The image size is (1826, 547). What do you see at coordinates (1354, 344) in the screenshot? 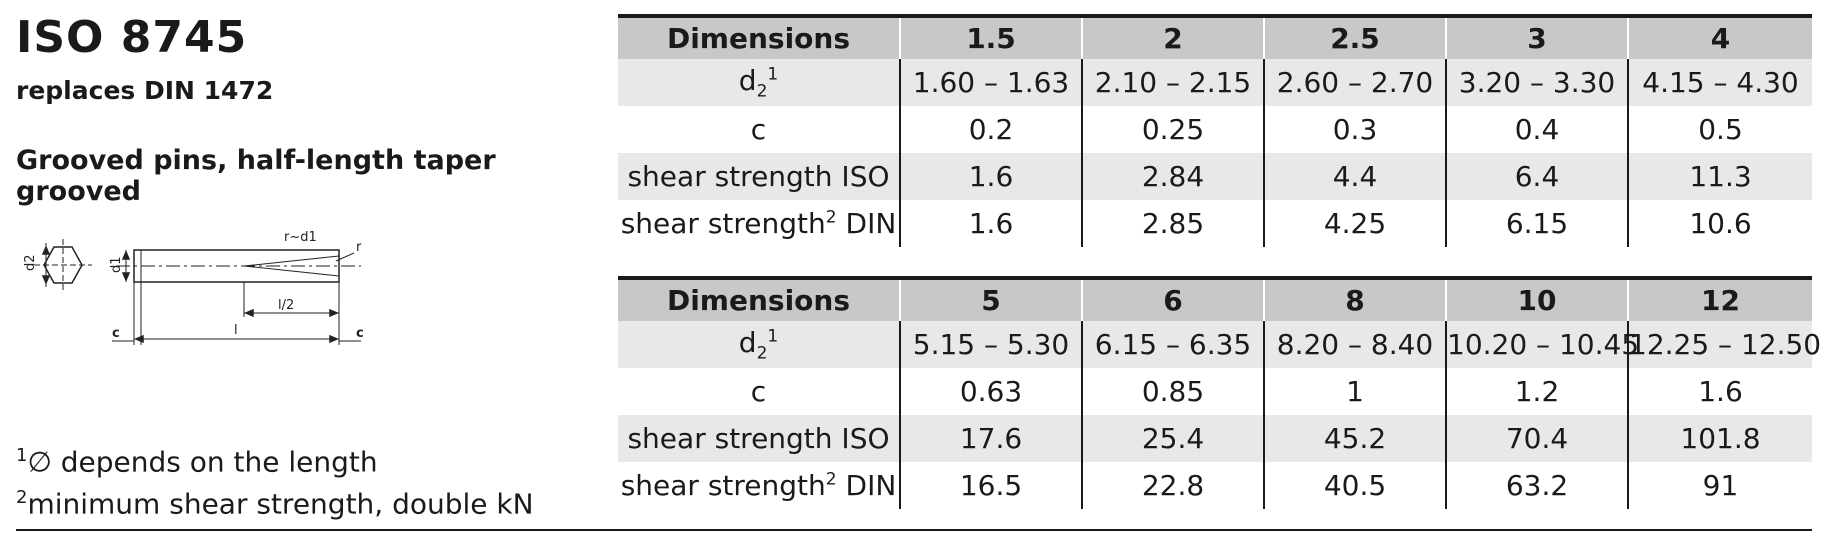
I see `table-cell: 8.20 – 8.40` at bounding box center [1354, 344].